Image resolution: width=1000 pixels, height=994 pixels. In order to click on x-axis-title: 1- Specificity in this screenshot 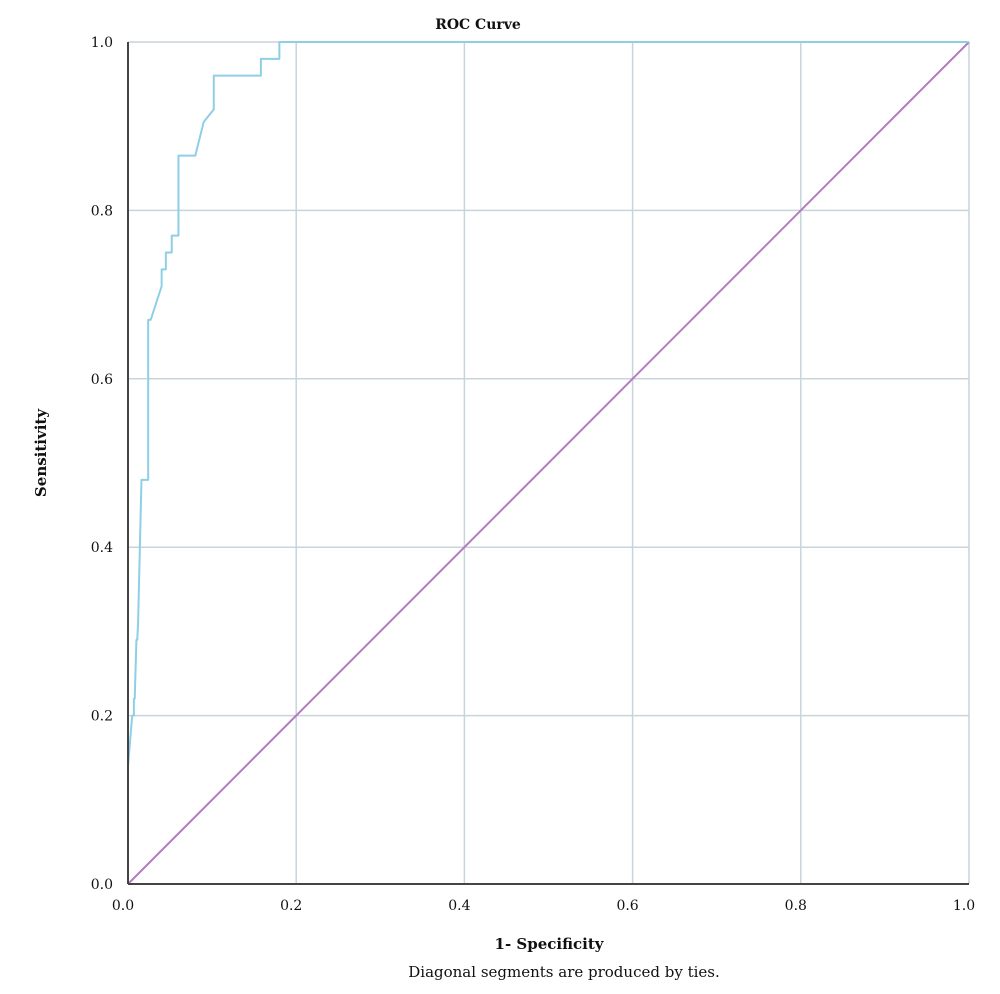, I will do `click(550, 944)`.